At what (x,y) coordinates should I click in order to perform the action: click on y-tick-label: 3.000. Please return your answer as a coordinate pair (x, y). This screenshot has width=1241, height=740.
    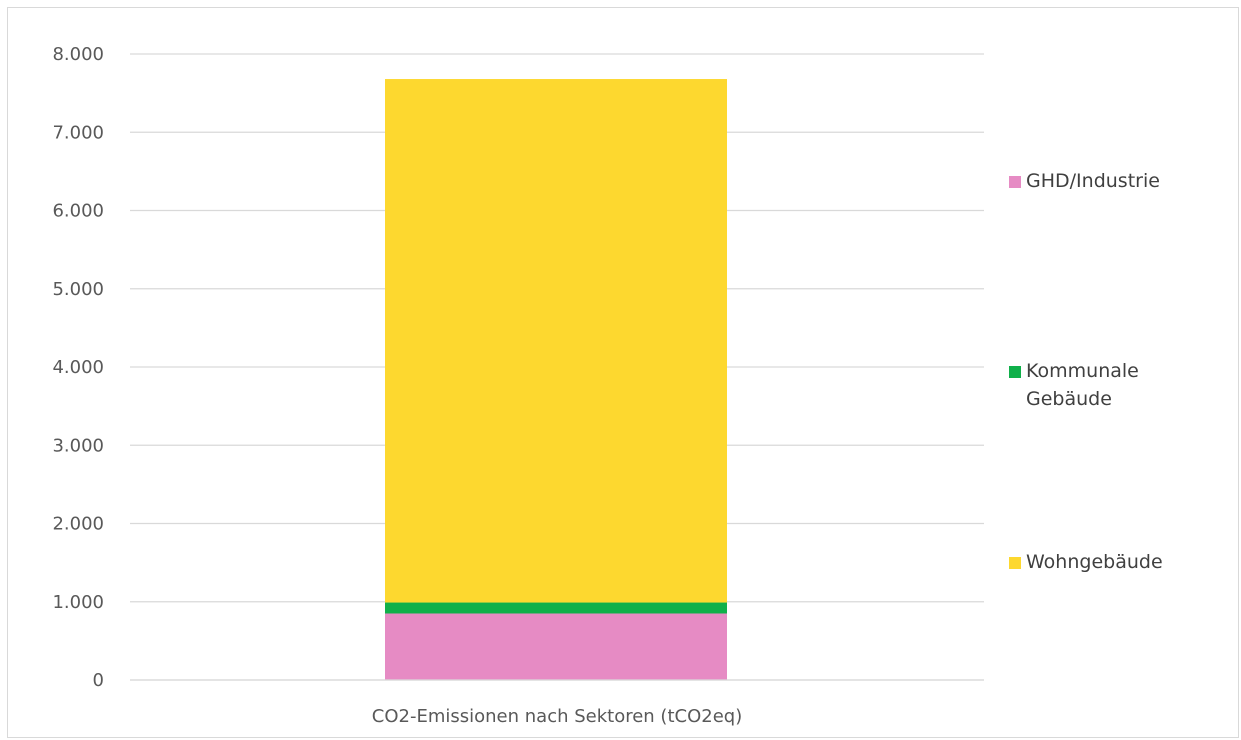
    Looking at the image, I should click on (78, 445).